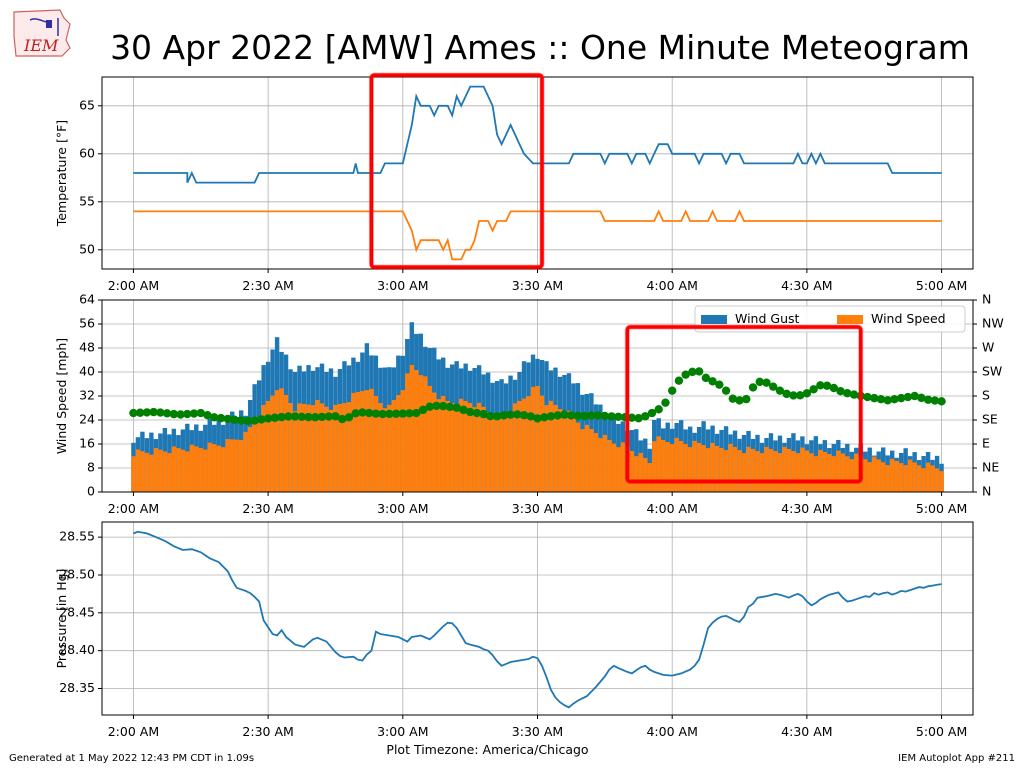 Image resolution: width=1024 pixels, height=768 pixels. I want to click on x-tick-label: 4:30 AM, so click(806, 731).